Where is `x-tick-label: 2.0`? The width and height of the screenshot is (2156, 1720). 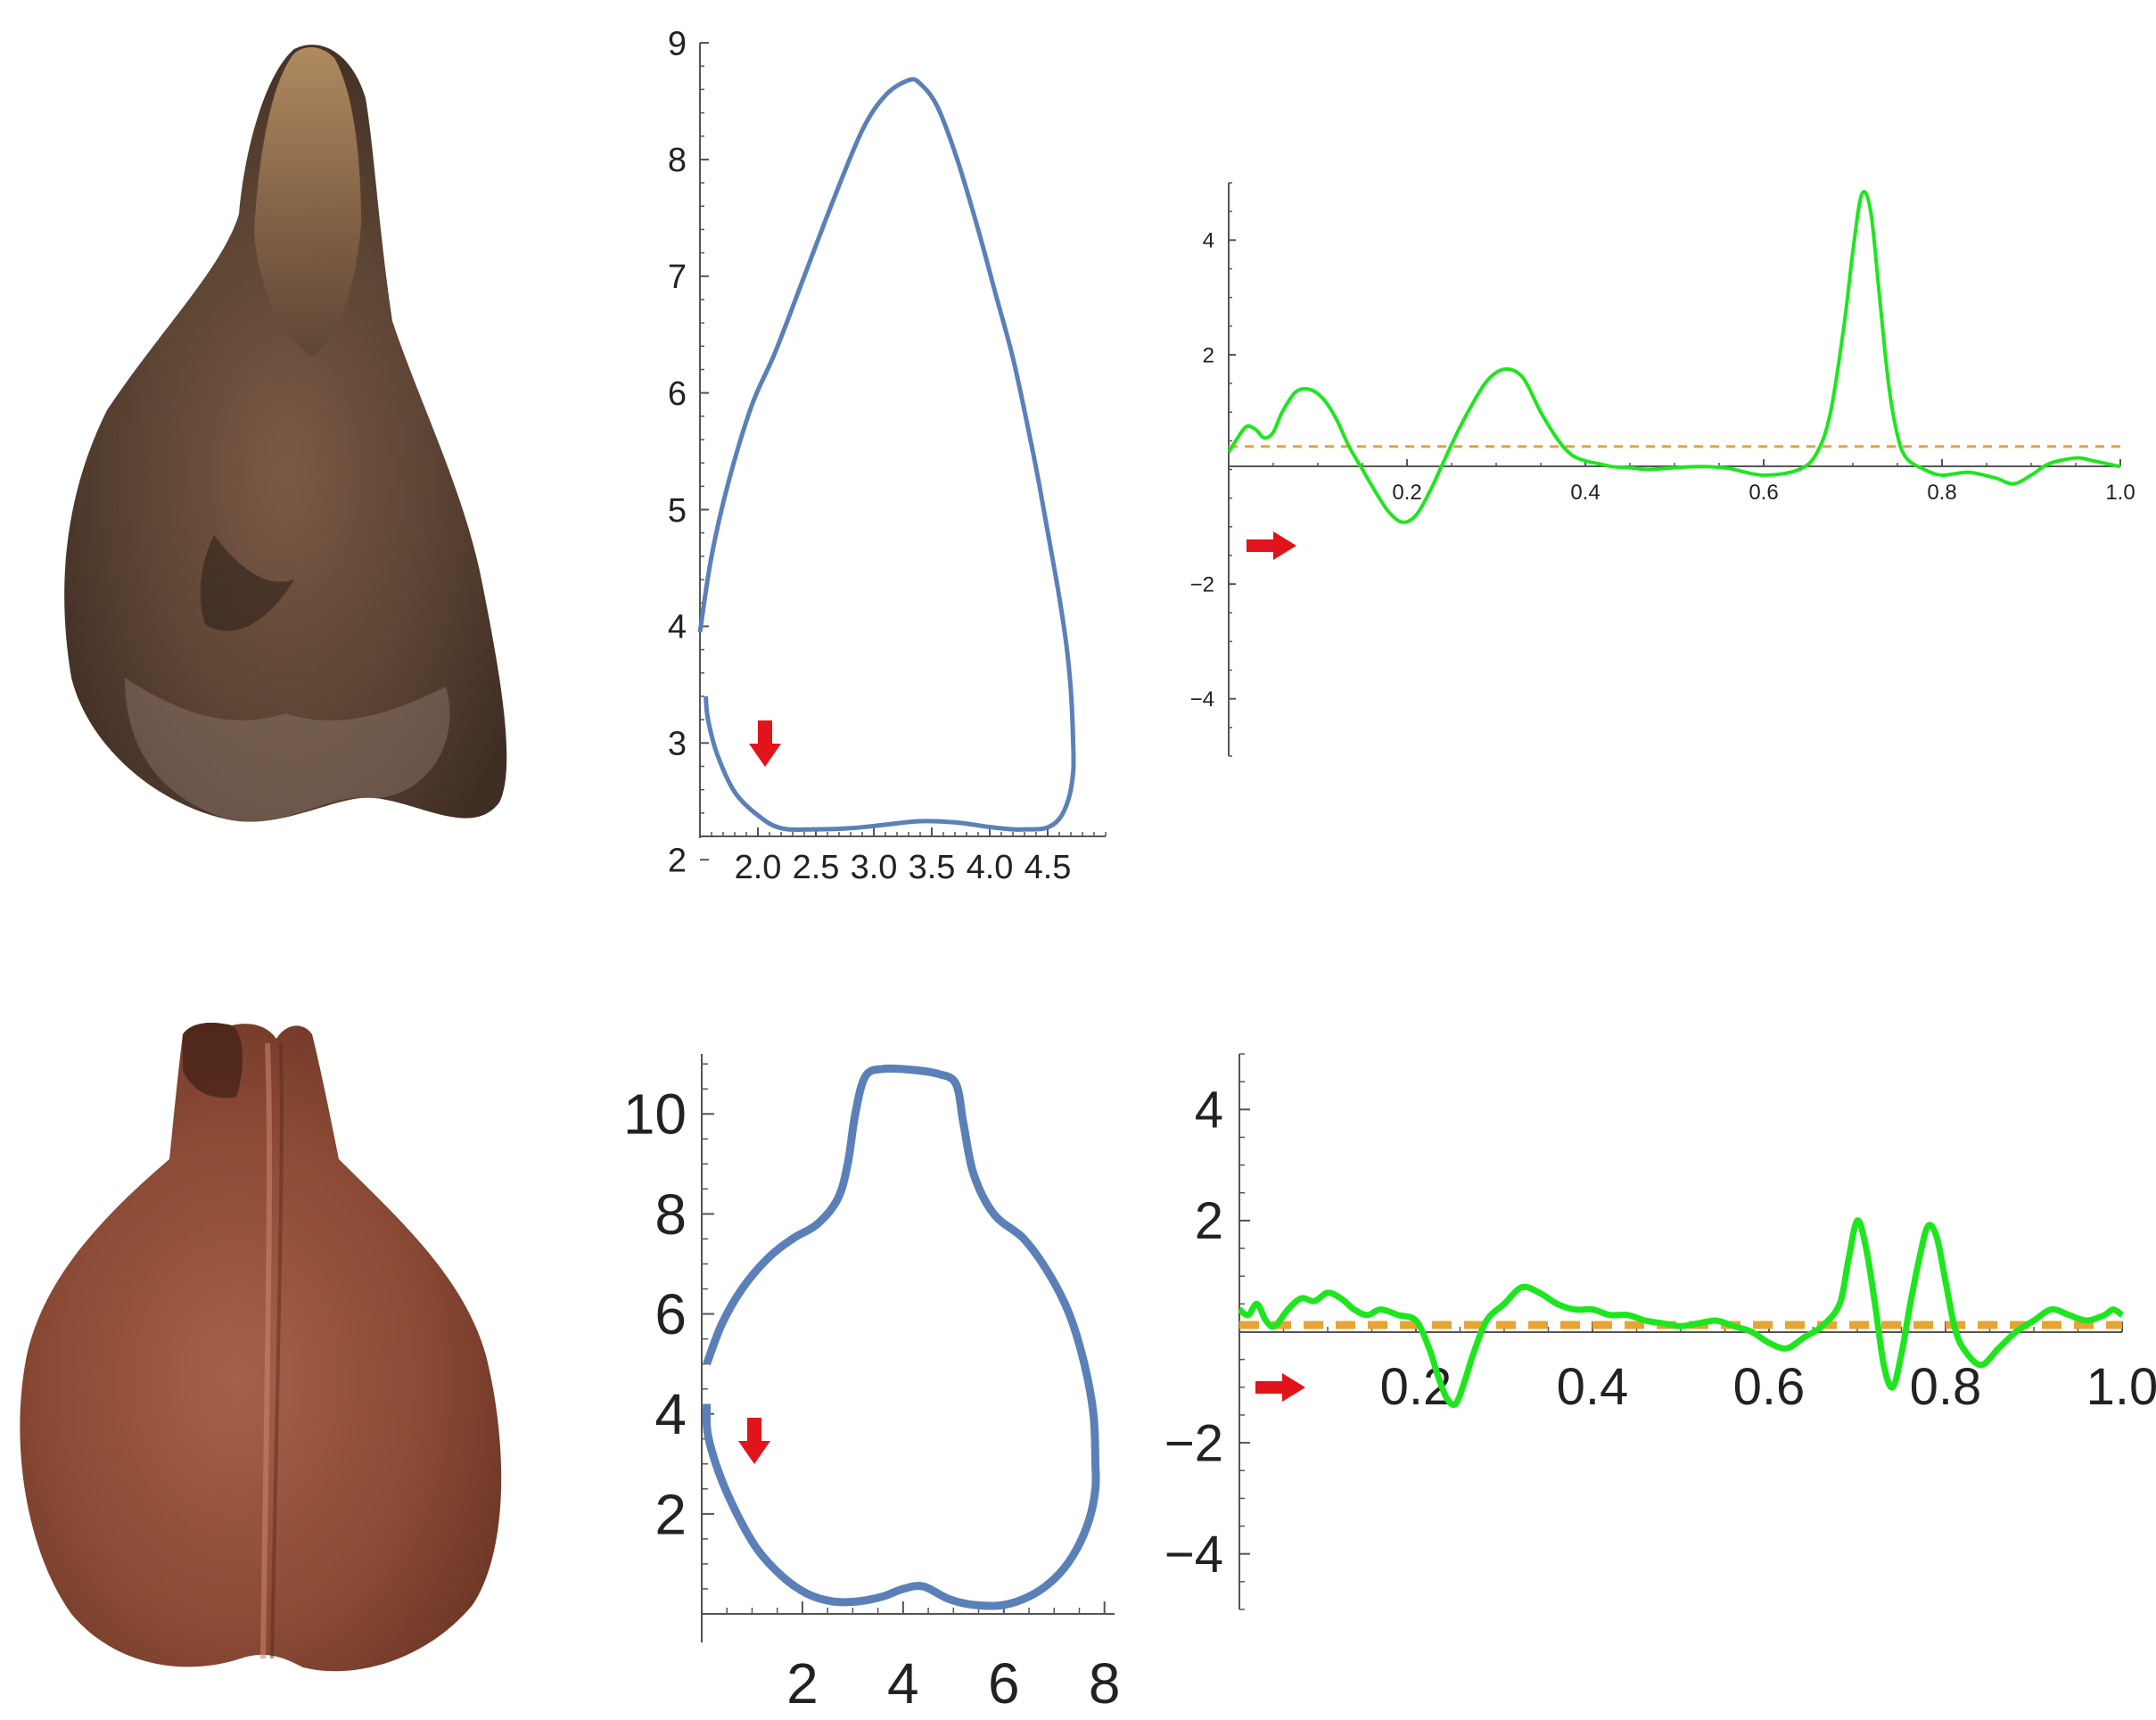
x-tick-label: 2.0 is located at coordinates (758, 867).